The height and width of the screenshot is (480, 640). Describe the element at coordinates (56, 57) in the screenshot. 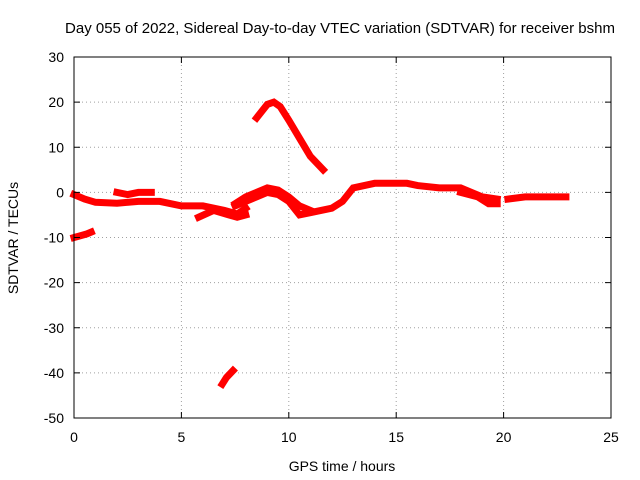

I see `y-tick-label: 30` at that location.